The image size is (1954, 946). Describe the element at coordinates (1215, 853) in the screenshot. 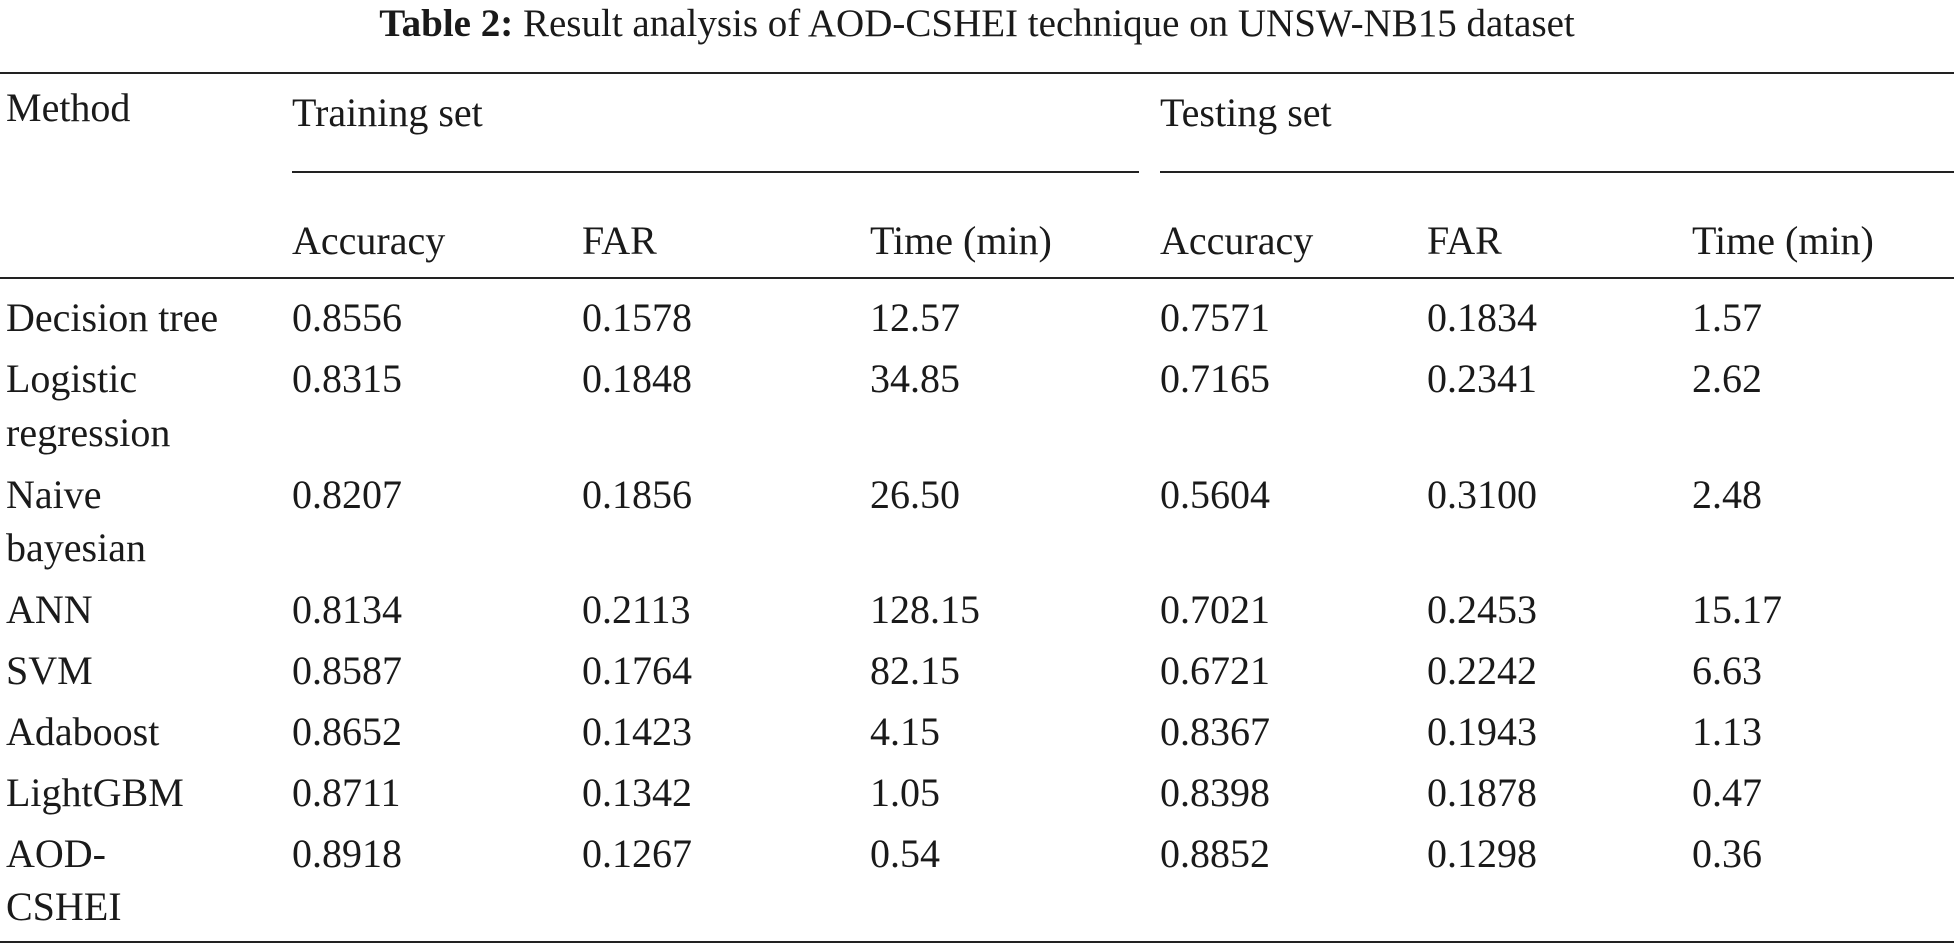

I see `value-cell: 0.8852` at that location.